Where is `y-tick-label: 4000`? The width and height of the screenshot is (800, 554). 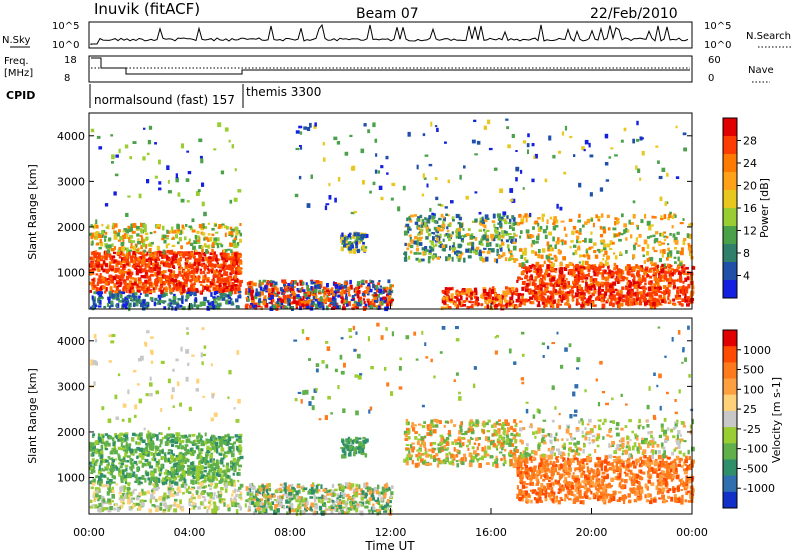
y-tick-label: 4000 is located at coordinates (71, 136).